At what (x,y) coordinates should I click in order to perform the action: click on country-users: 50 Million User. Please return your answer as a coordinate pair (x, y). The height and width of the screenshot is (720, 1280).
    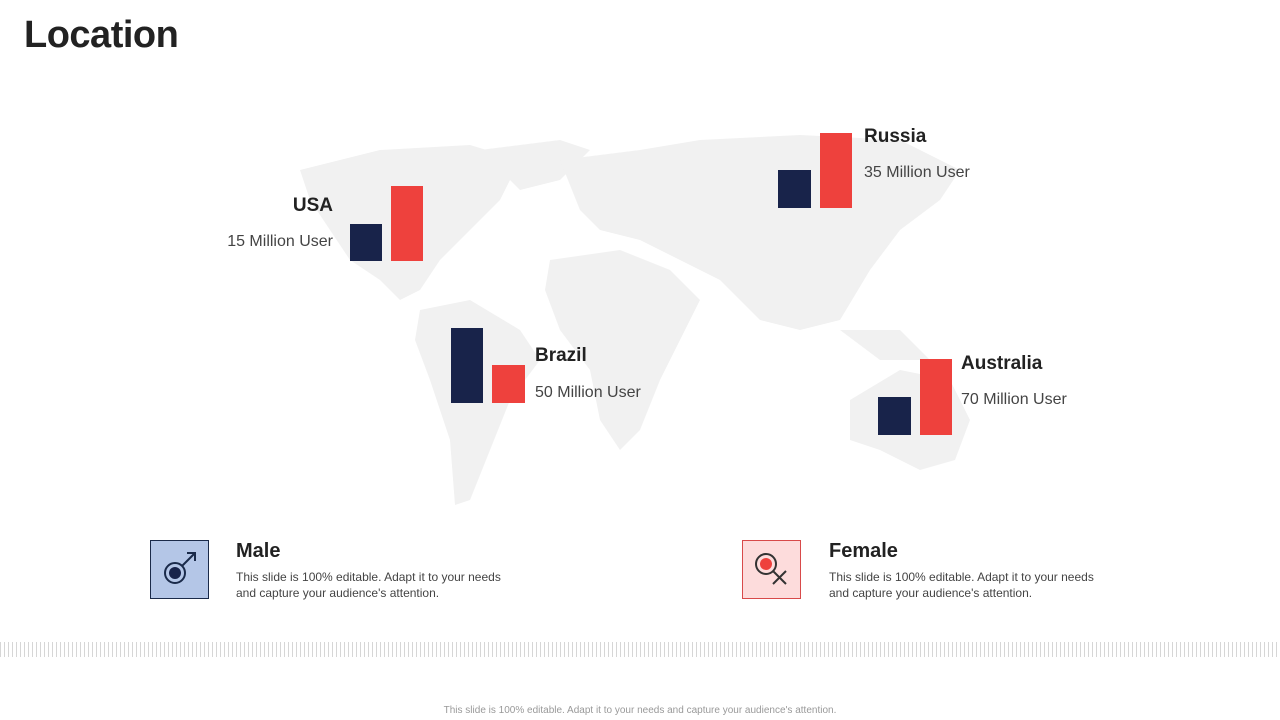
    Looking at the image, I should click on (588, 392).